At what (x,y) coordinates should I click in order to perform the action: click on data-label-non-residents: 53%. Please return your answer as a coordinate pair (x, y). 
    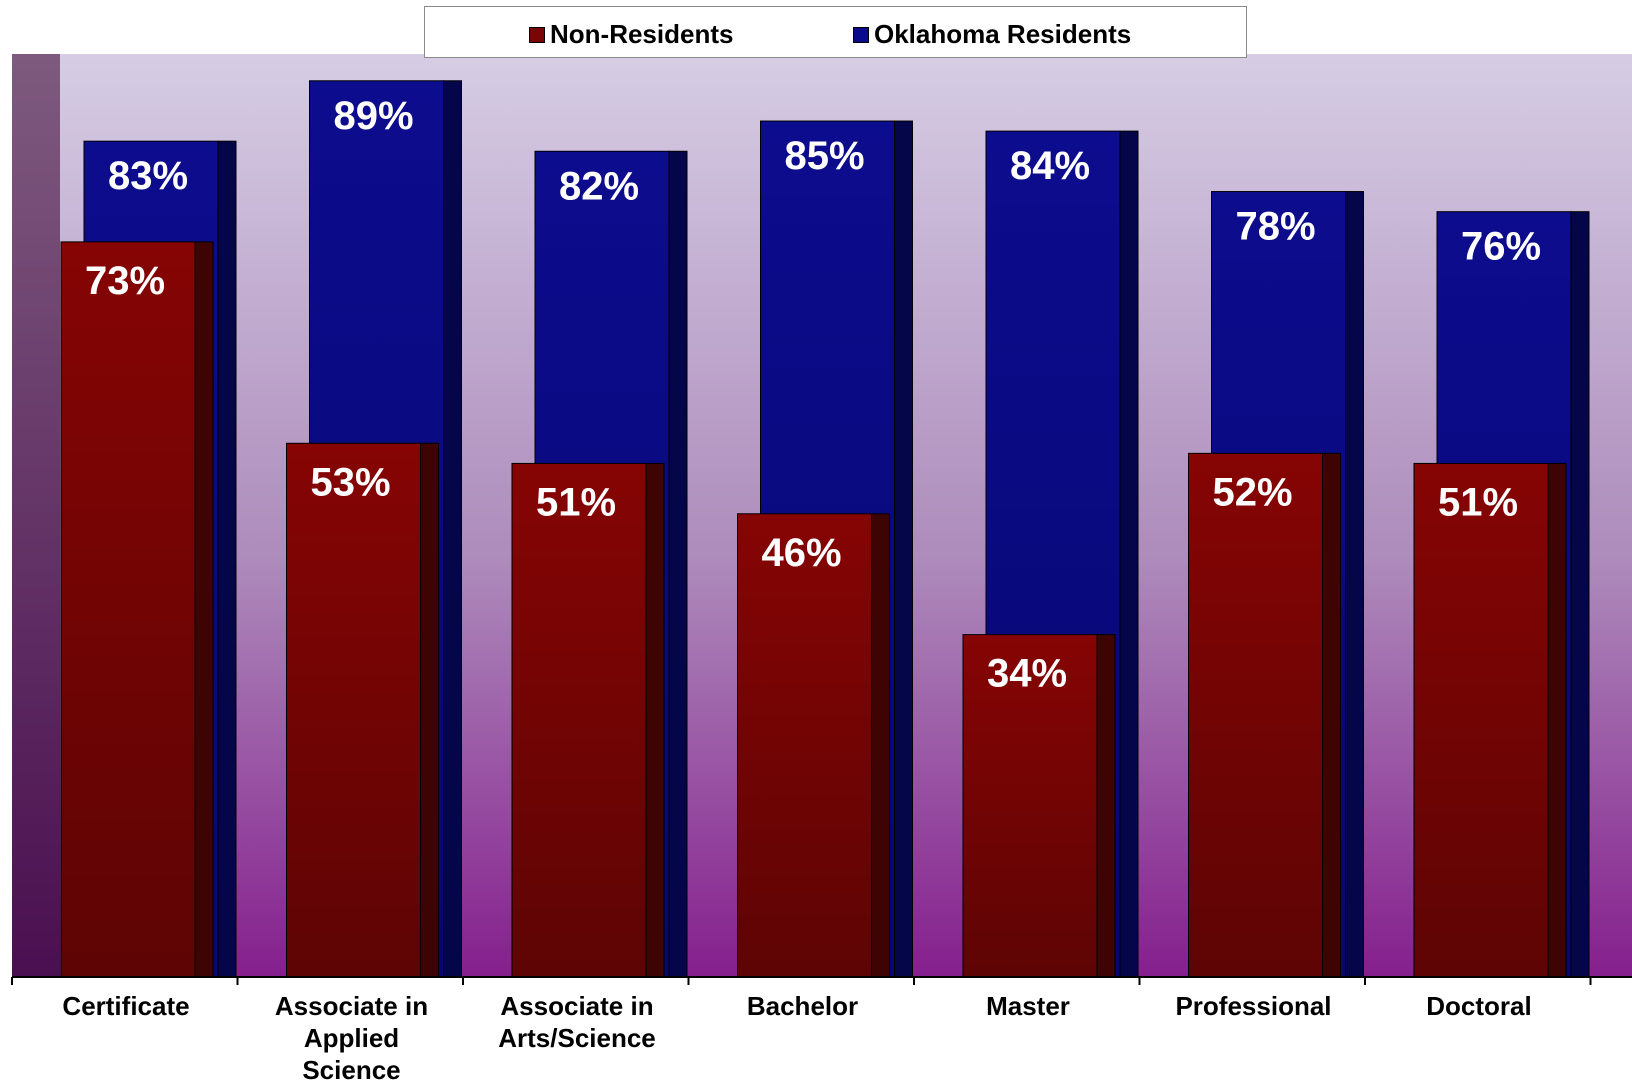
    Looking at the image, I should click on (350, 482).